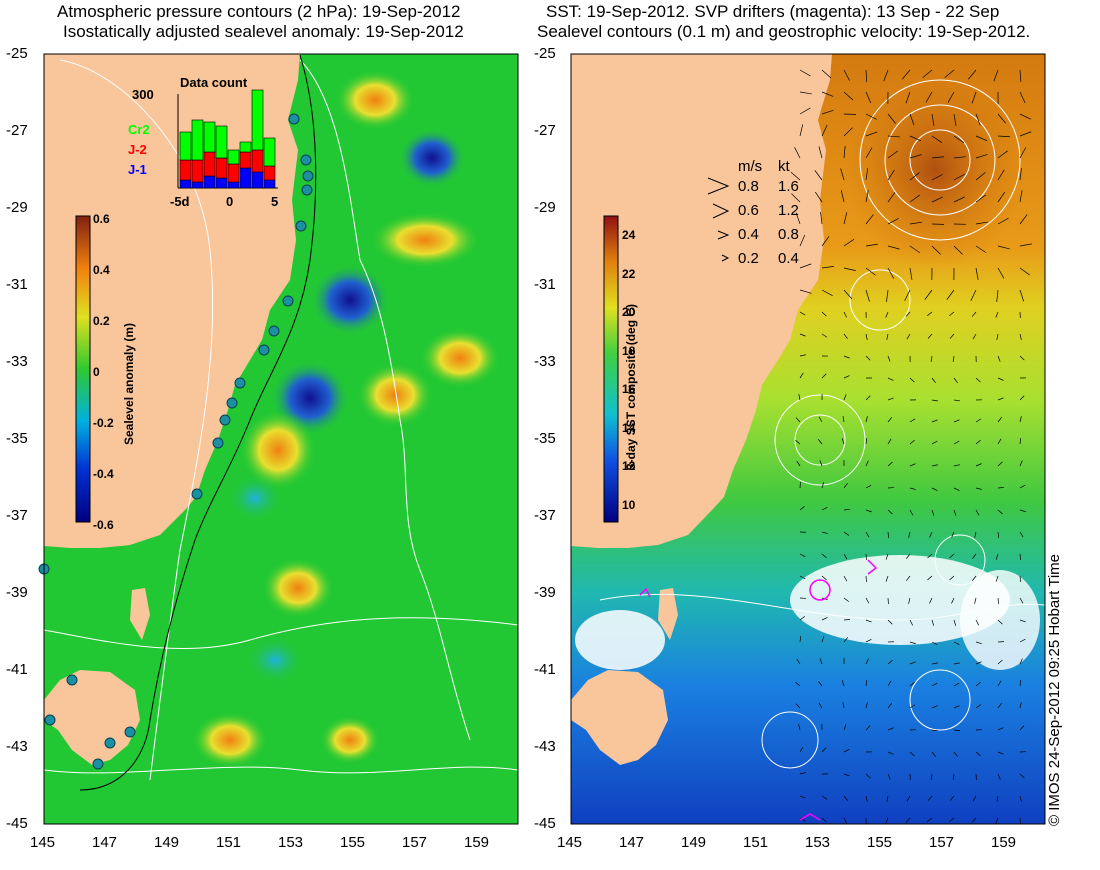 The width and height of the screenshot is (1100, 870). I want to click on pressure-contour, so click(281, 770).